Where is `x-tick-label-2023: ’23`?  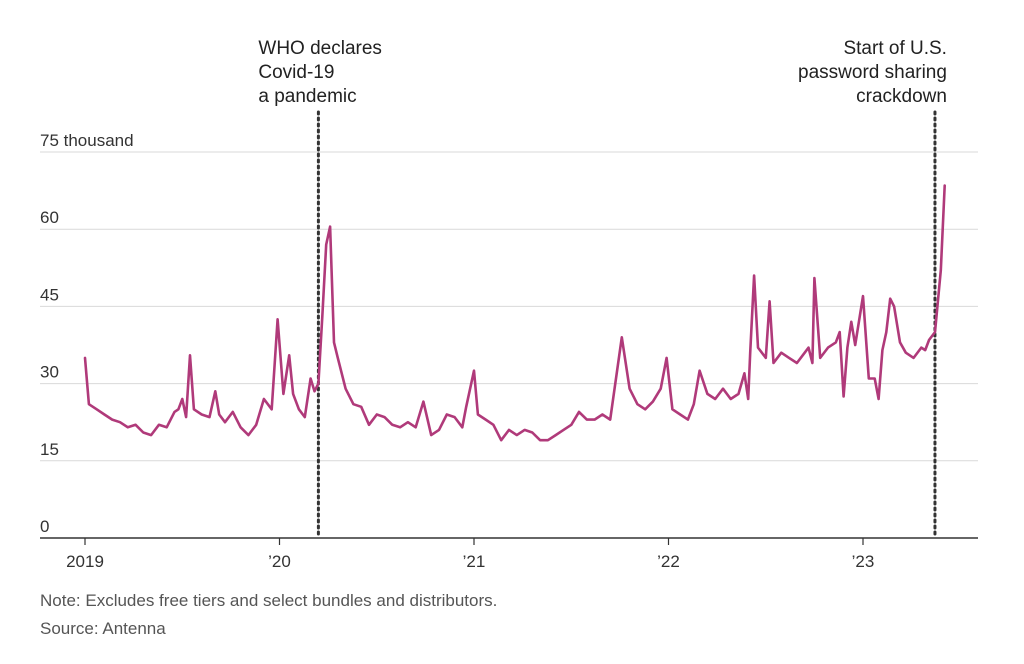 x-tick-label-2023: ’23 is located at coordinates (863, 561).